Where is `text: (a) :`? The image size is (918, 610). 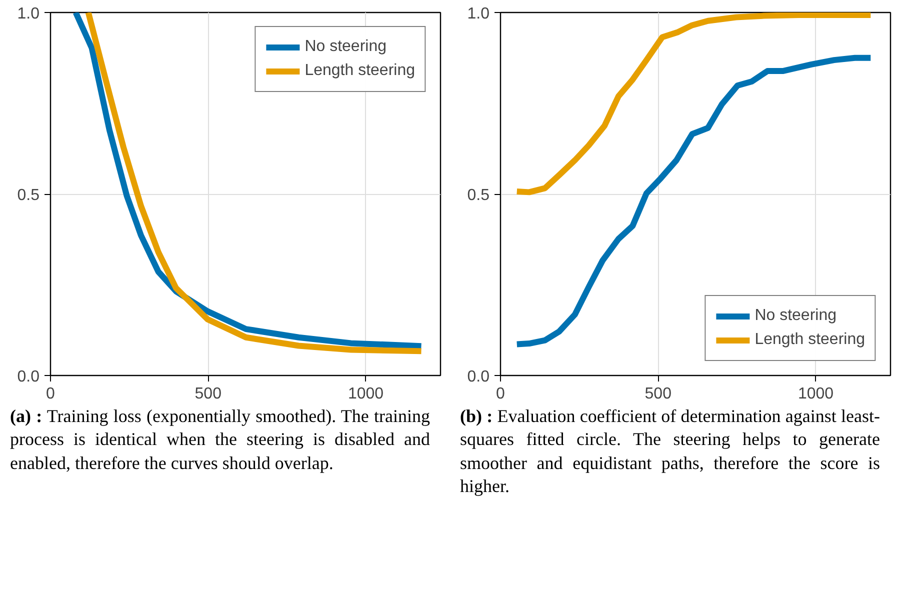
text: (a) : is located at coordinates (26, 416).